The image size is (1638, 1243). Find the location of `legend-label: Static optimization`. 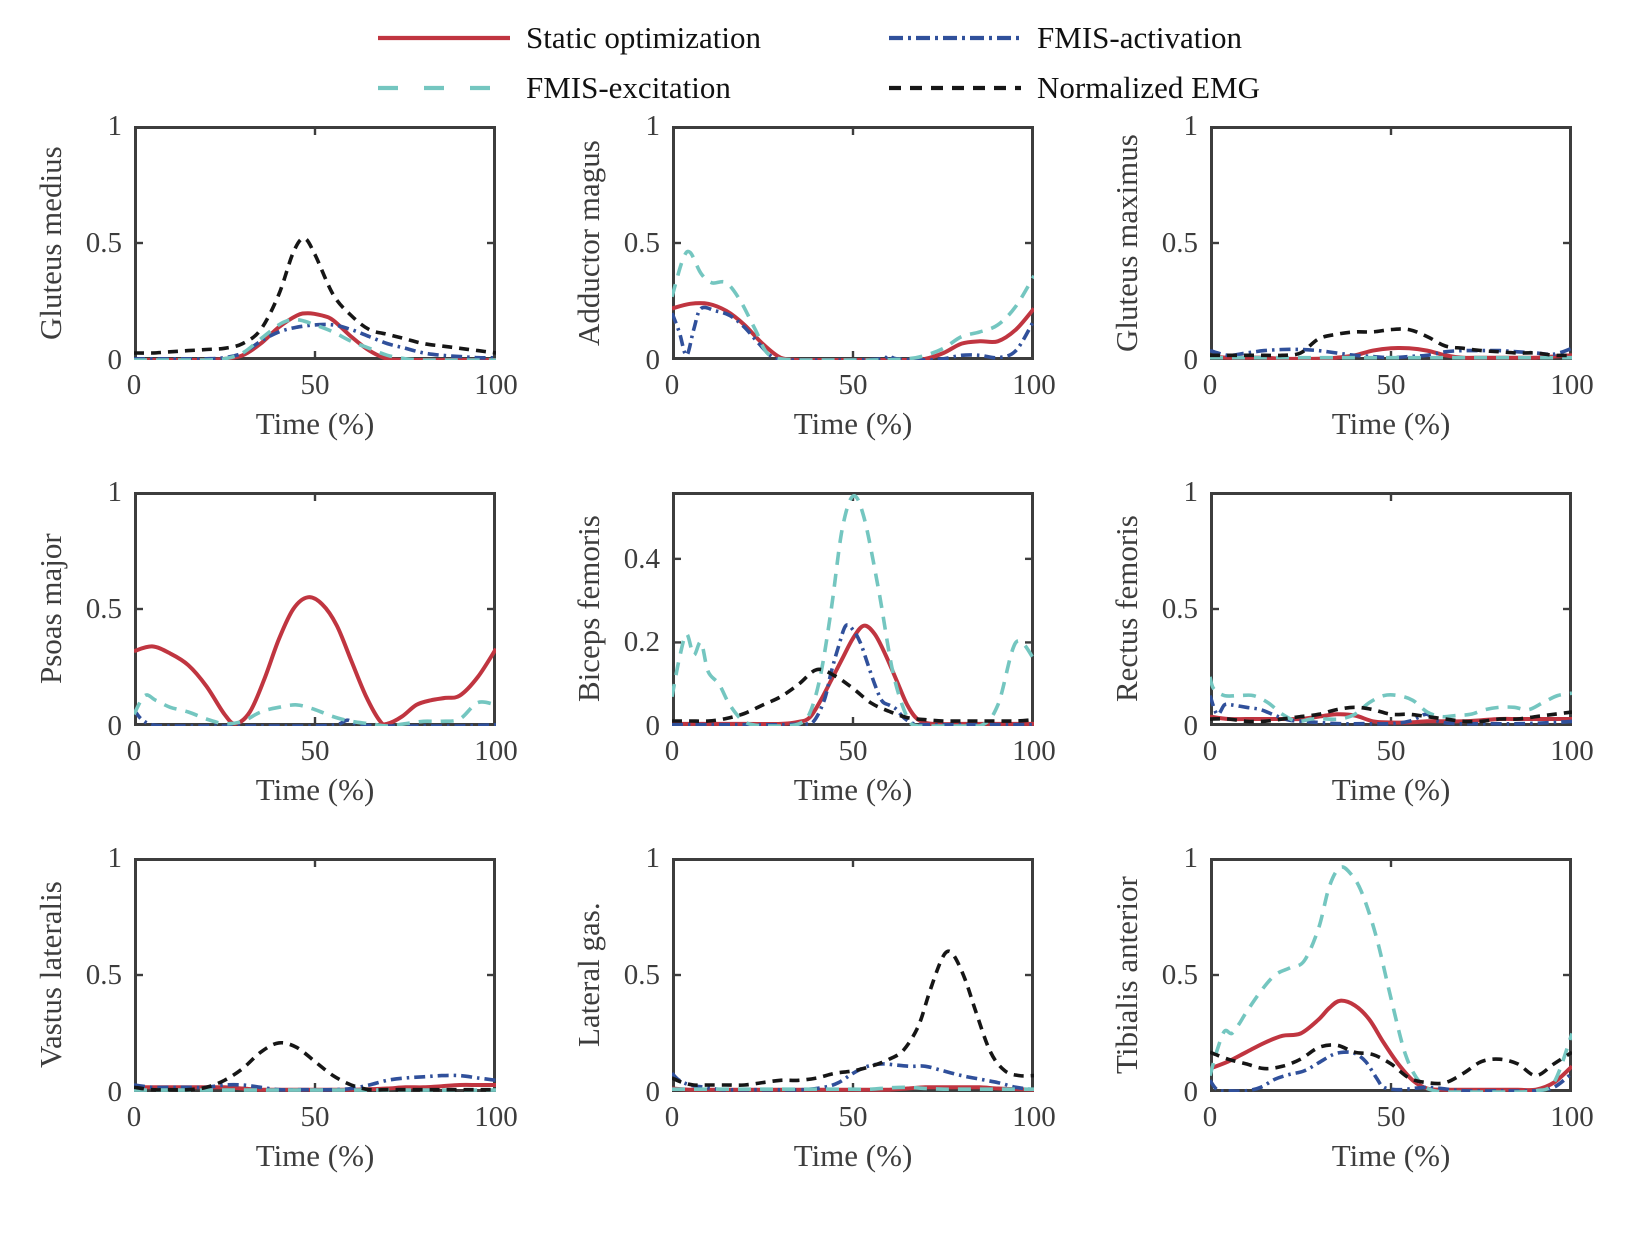

legend-label: Static optimization is located at coordinates (643, 37).